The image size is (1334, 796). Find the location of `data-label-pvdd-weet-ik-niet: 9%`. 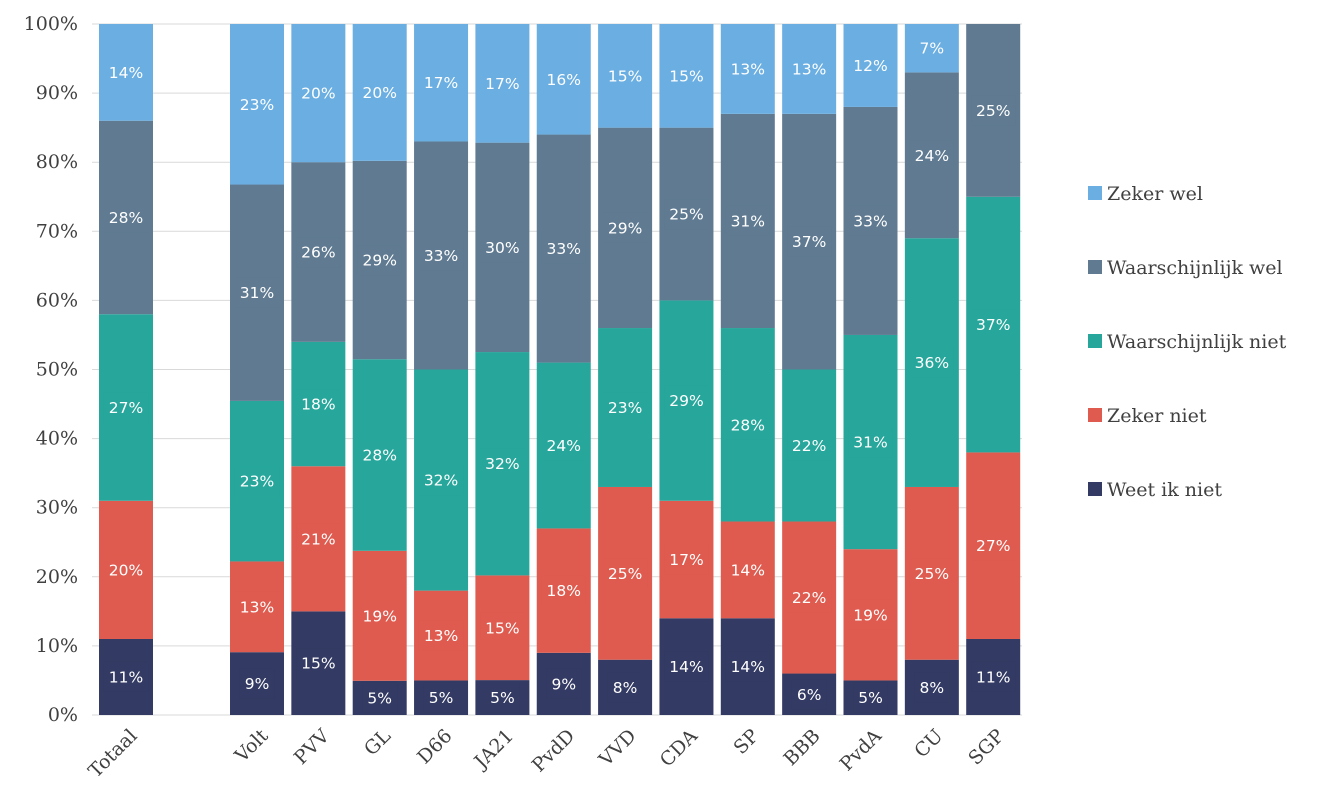

data-label-pvdd-weet-ik-niet: 9% is located at coordinates (564, 683).